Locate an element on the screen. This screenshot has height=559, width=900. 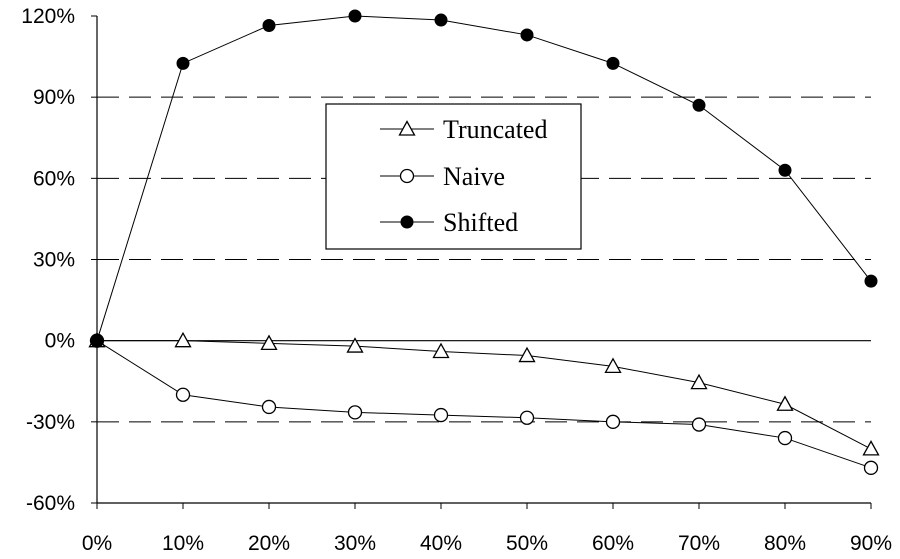
y-tick-label: 60% is located at coordinates (54, 178).